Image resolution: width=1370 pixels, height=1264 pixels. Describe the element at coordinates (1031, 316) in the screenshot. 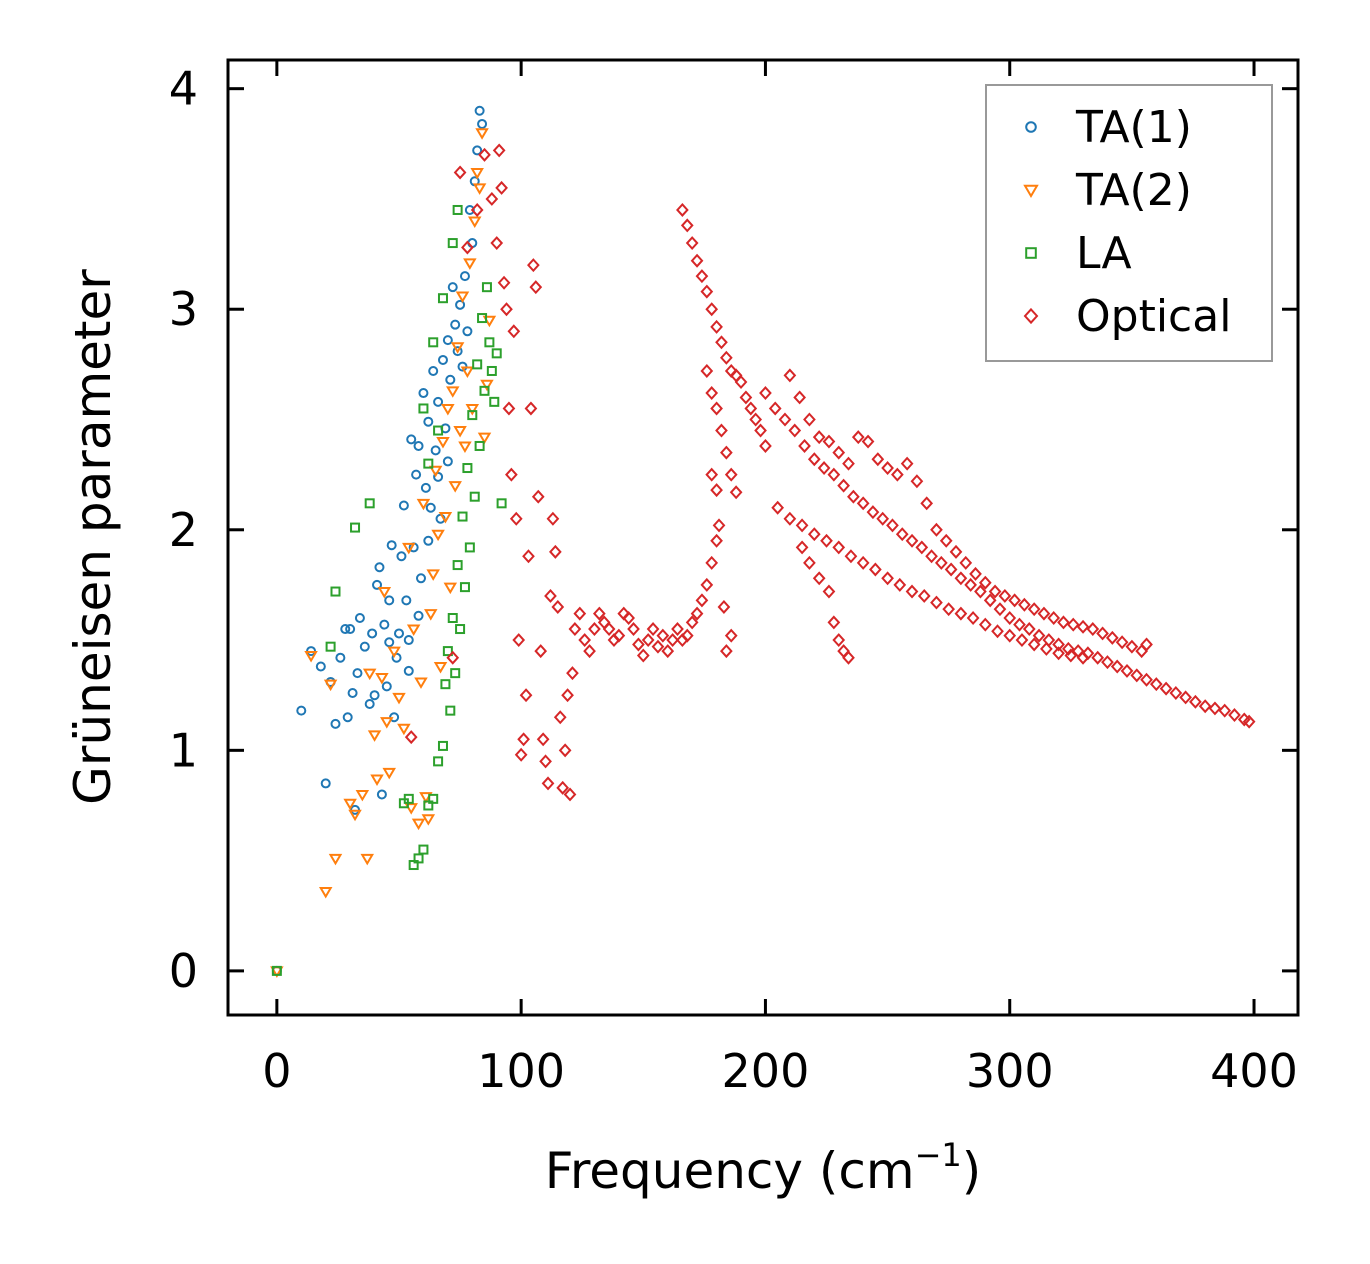

I see `legend-marker-optical` at that location.